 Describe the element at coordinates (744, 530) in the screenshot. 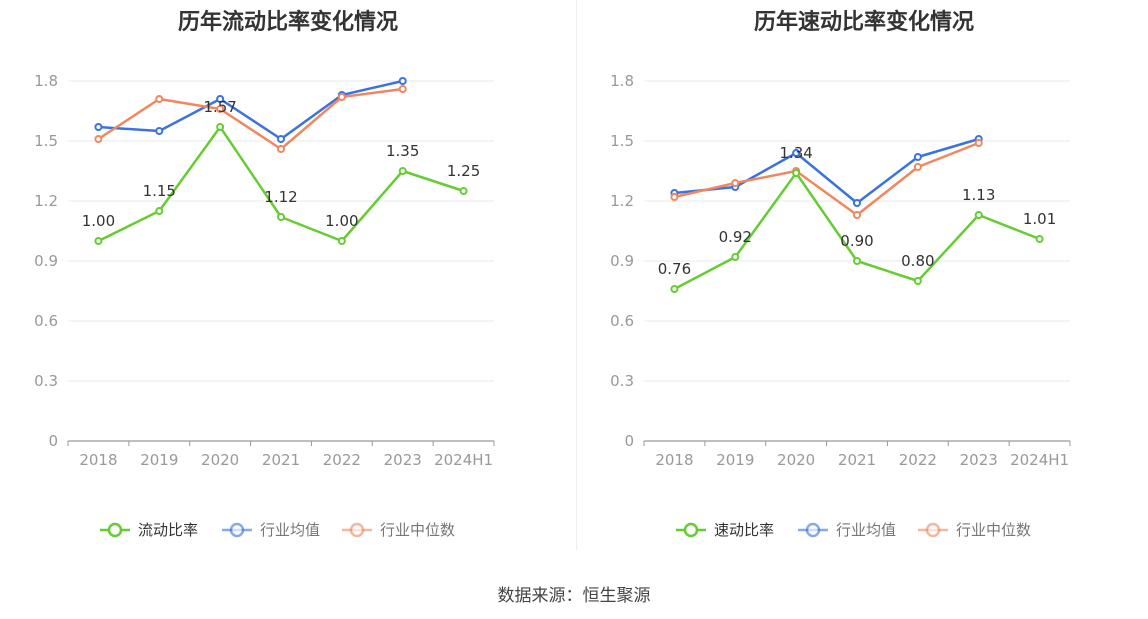

I see `legend-label-company: 速动比率` at that location.